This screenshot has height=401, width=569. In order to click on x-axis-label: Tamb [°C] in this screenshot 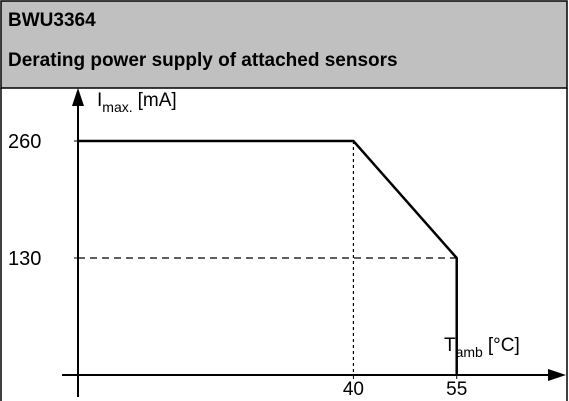, I will do `click(482, 347)`.